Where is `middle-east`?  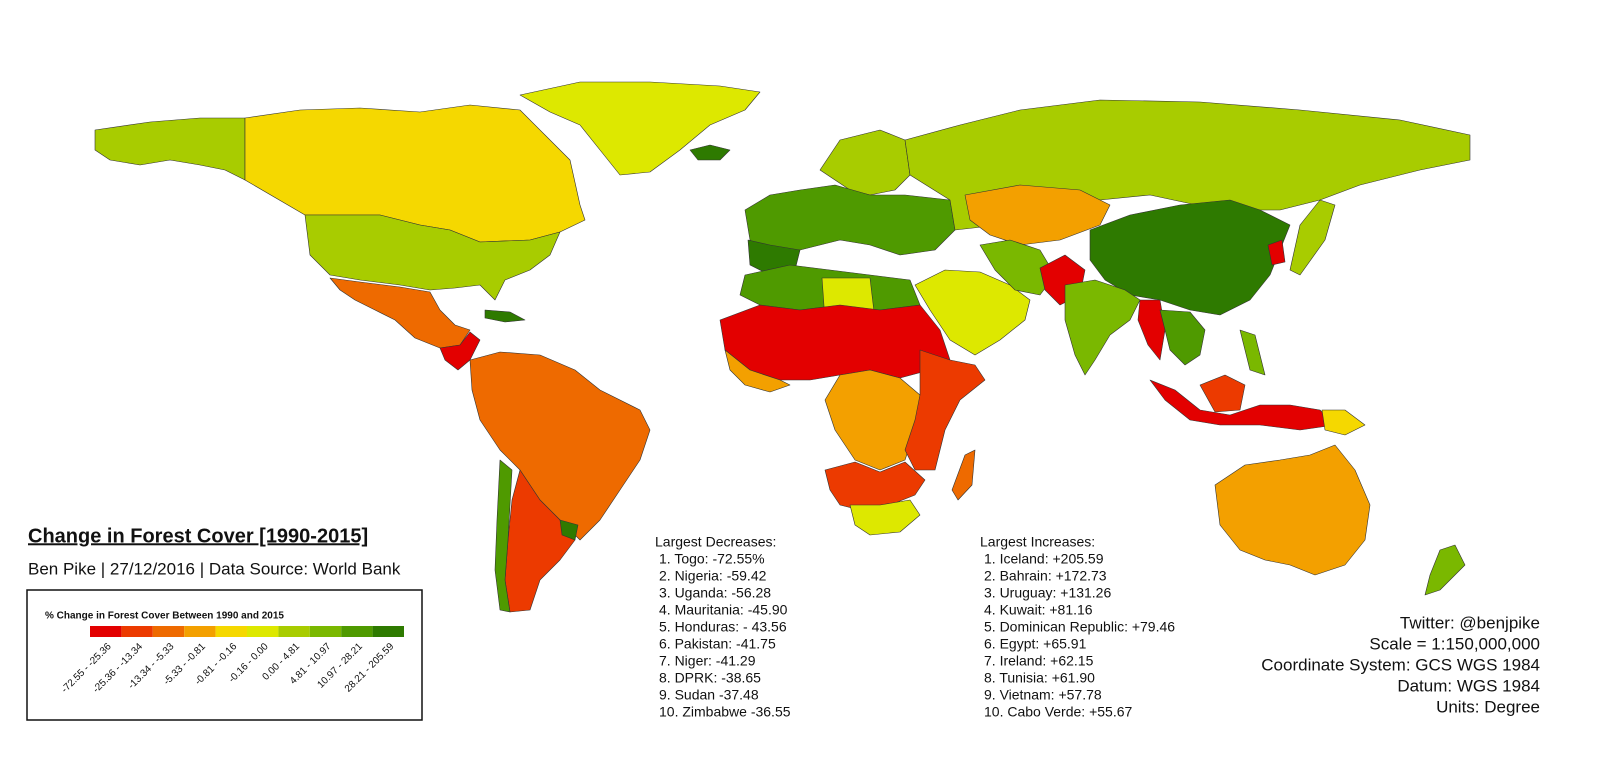
middle-east is located at coordinates (972, 312).